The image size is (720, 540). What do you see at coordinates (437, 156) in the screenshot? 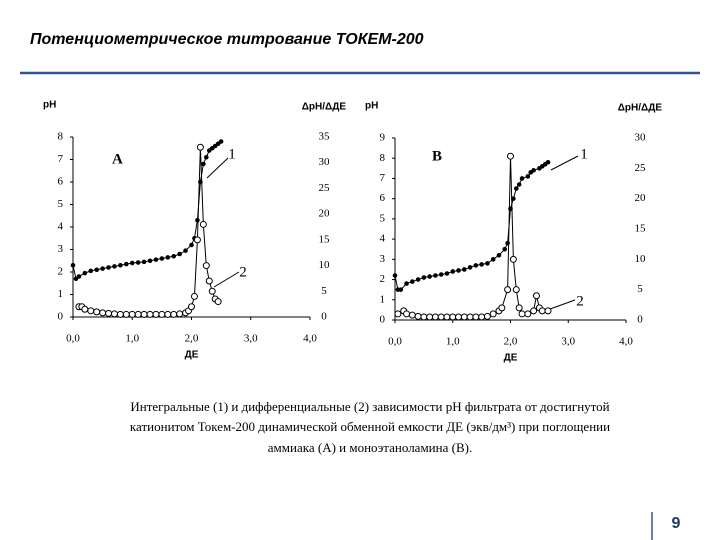
I see `panel-label: B` at bounding box center [437, 156].